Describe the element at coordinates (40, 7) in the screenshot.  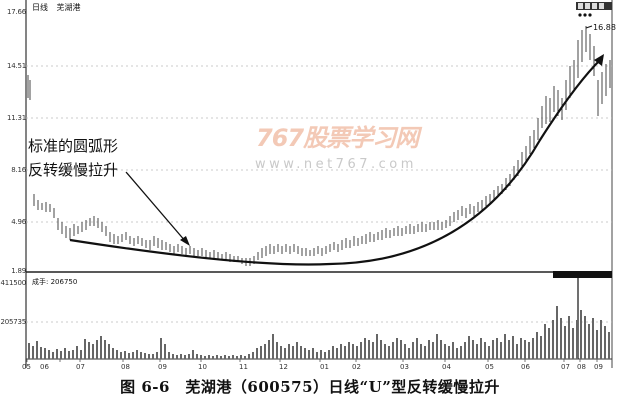
I see `period-label: 日线` at that location.